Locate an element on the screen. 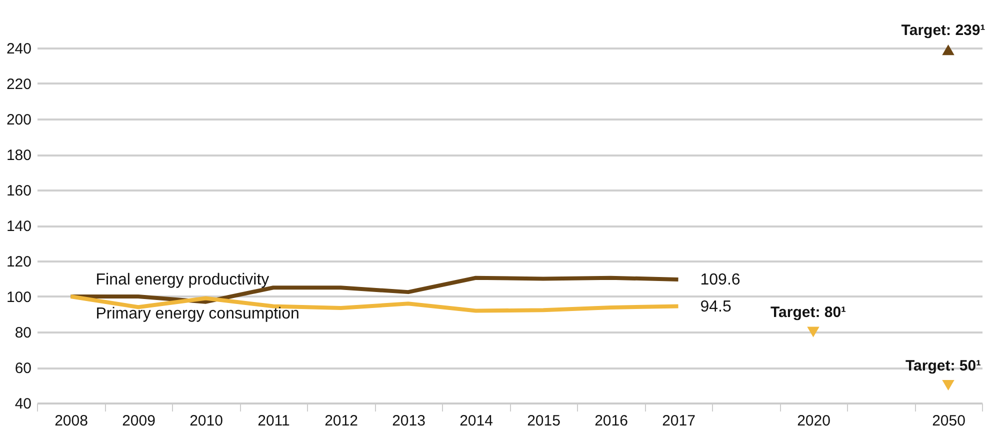 Image resolution: width=992 pixels, height=442 pixels. y-tick-label: 160 is located at coordinates (19, 191).